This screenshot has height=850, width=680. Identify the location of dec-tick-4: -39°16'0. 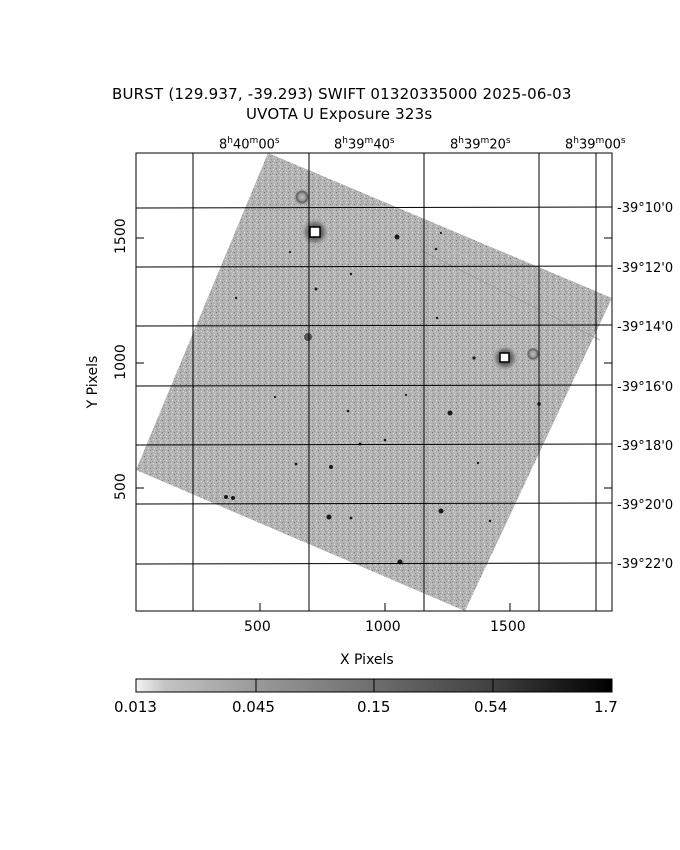
(645, 387).